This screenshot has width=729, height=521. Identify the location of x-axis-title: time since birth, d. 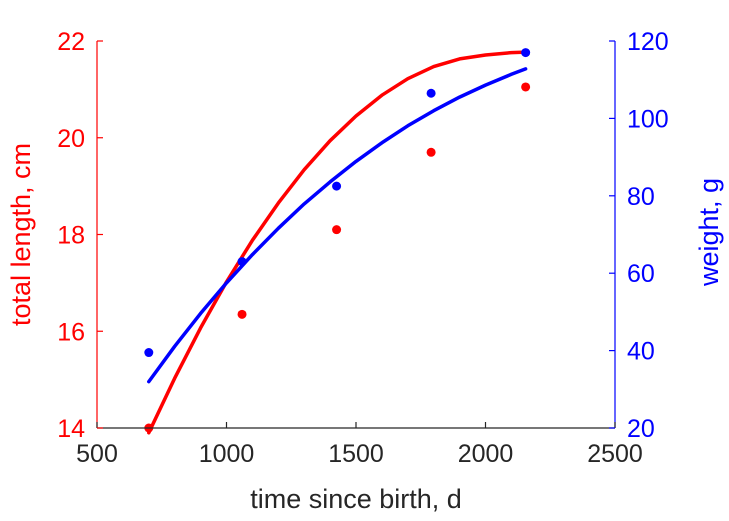
(356, 499).